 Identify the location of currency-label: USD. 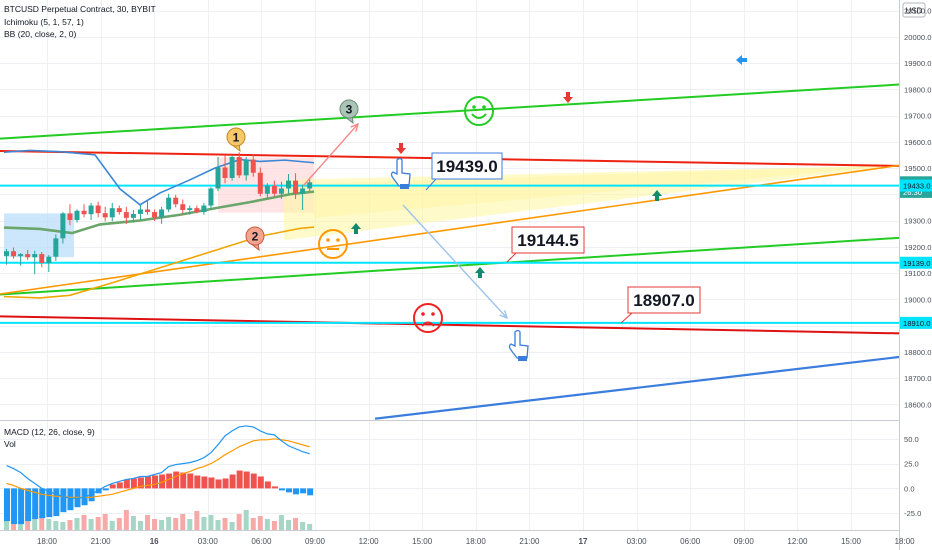
(914, 11).